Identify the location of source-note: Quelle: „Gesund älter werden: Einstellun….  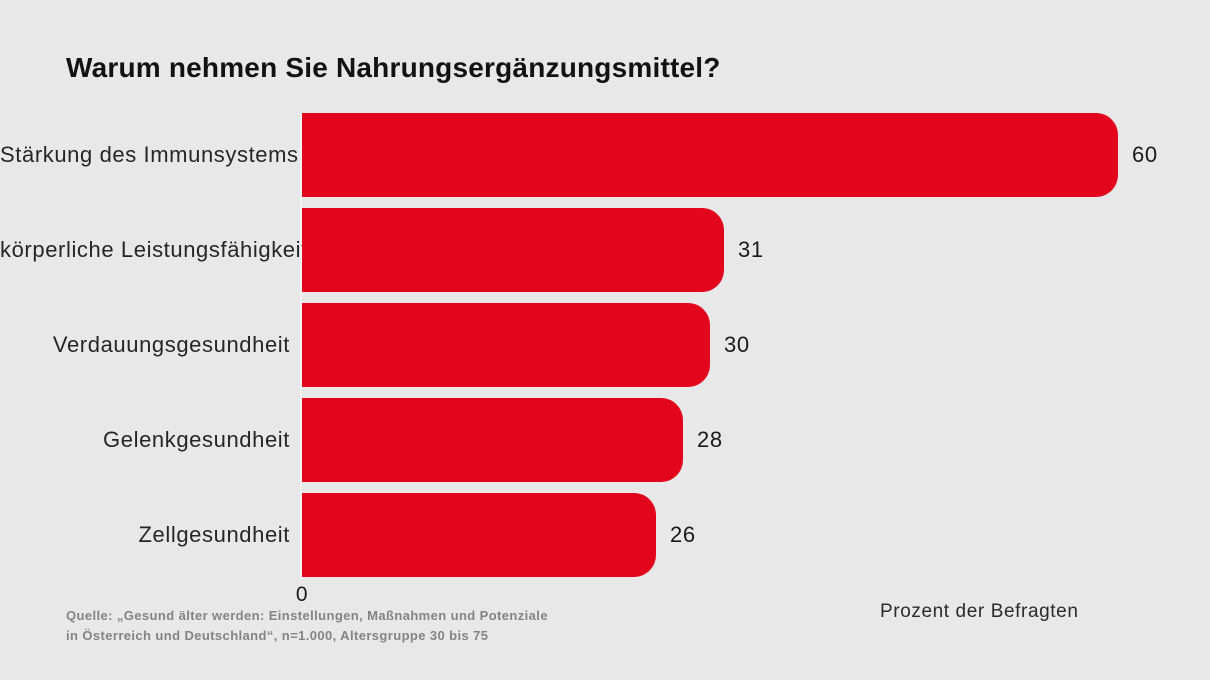
(307, 626).